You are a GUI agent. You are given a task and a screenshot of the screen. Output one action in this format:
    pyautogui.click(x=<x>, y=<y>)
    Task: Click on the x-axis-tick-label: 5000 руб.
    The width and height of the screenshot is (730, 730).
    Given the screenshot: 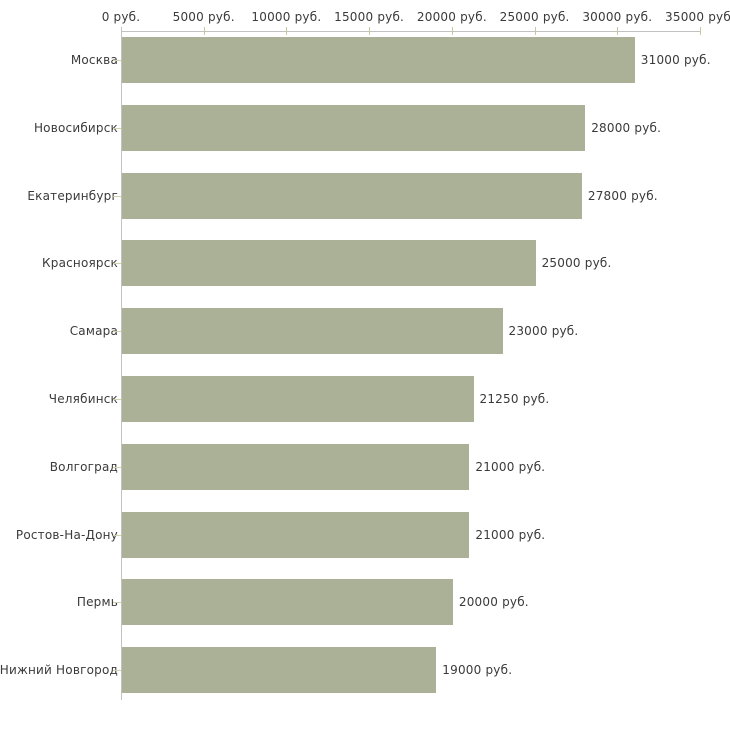 What is the action you would take?
    pyautogui.click(x=203, y=17)
    